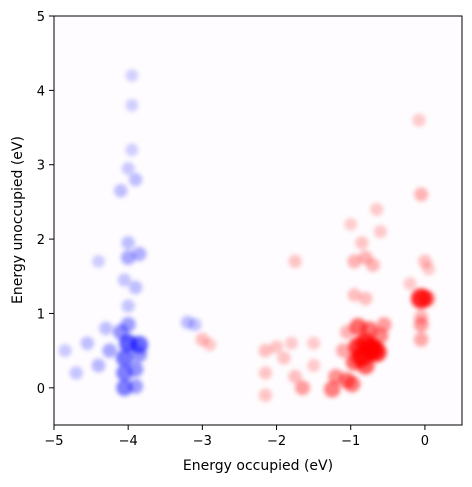  Describe the element at coordinates (41, 91) in the screenshot. I see `y-tick-label: 4` at that location.